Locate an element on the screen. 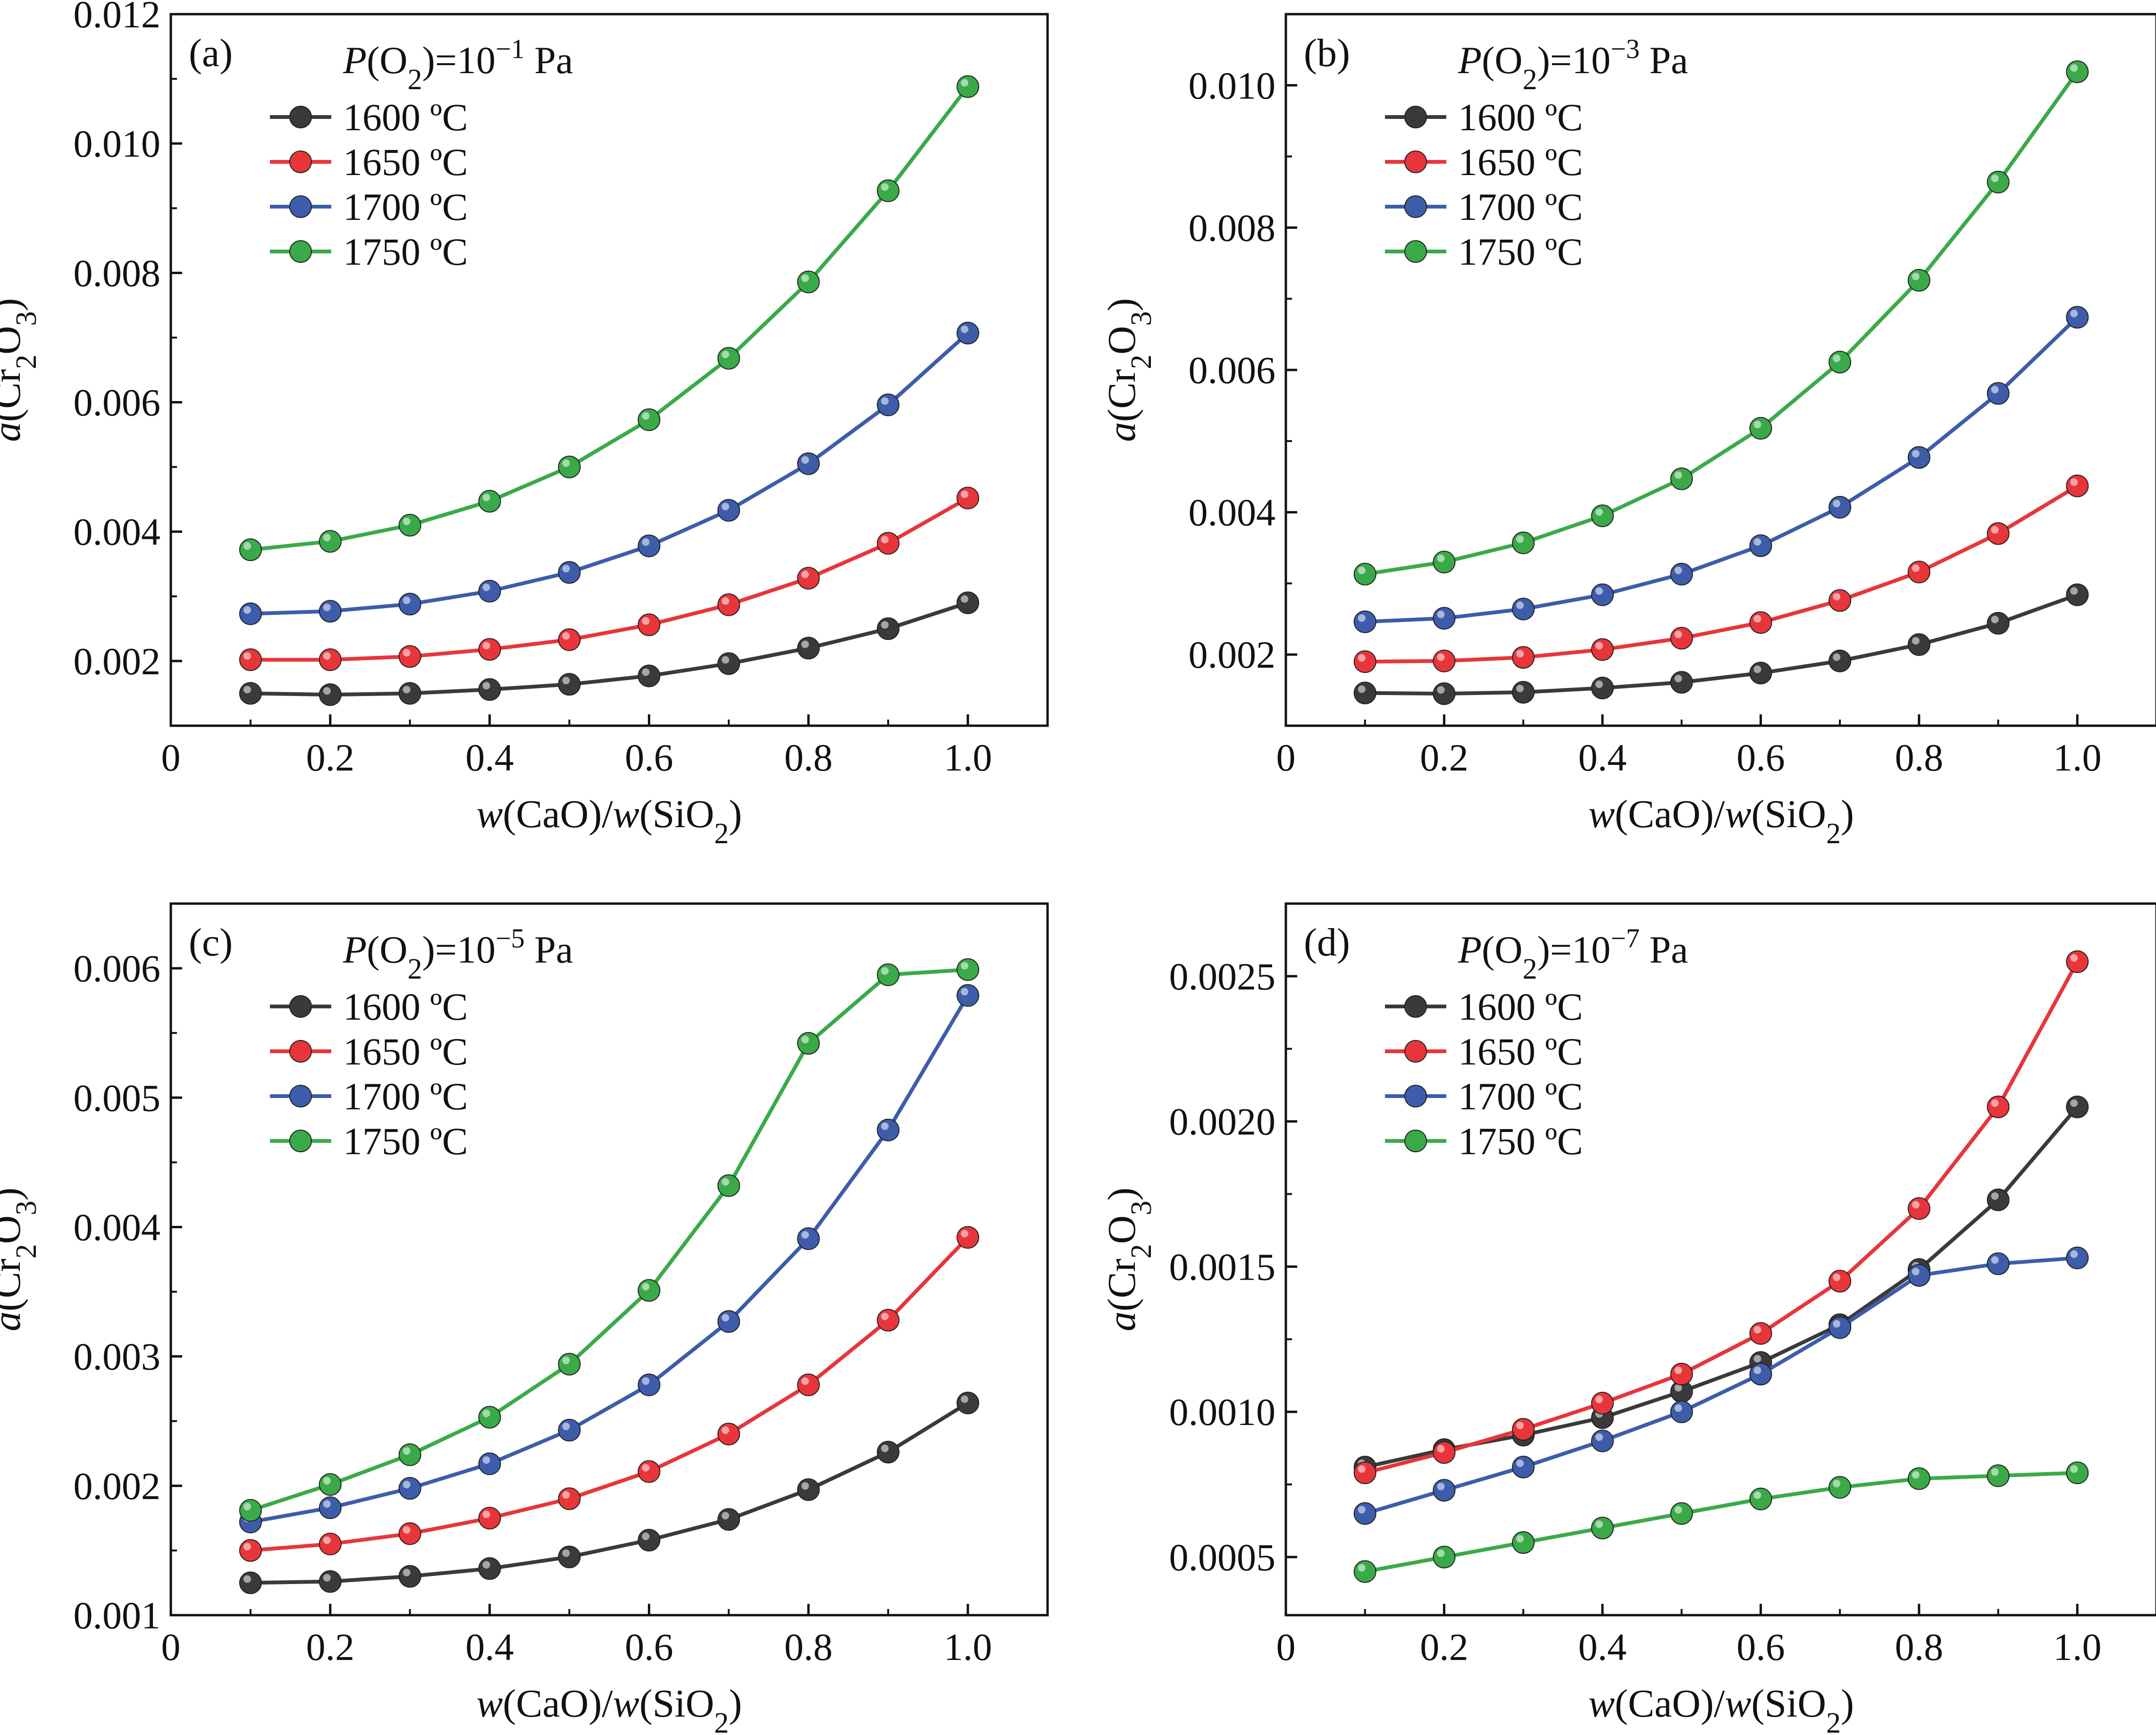  x-tick-label: 1.0 is located at coordinates (2078, 1647).